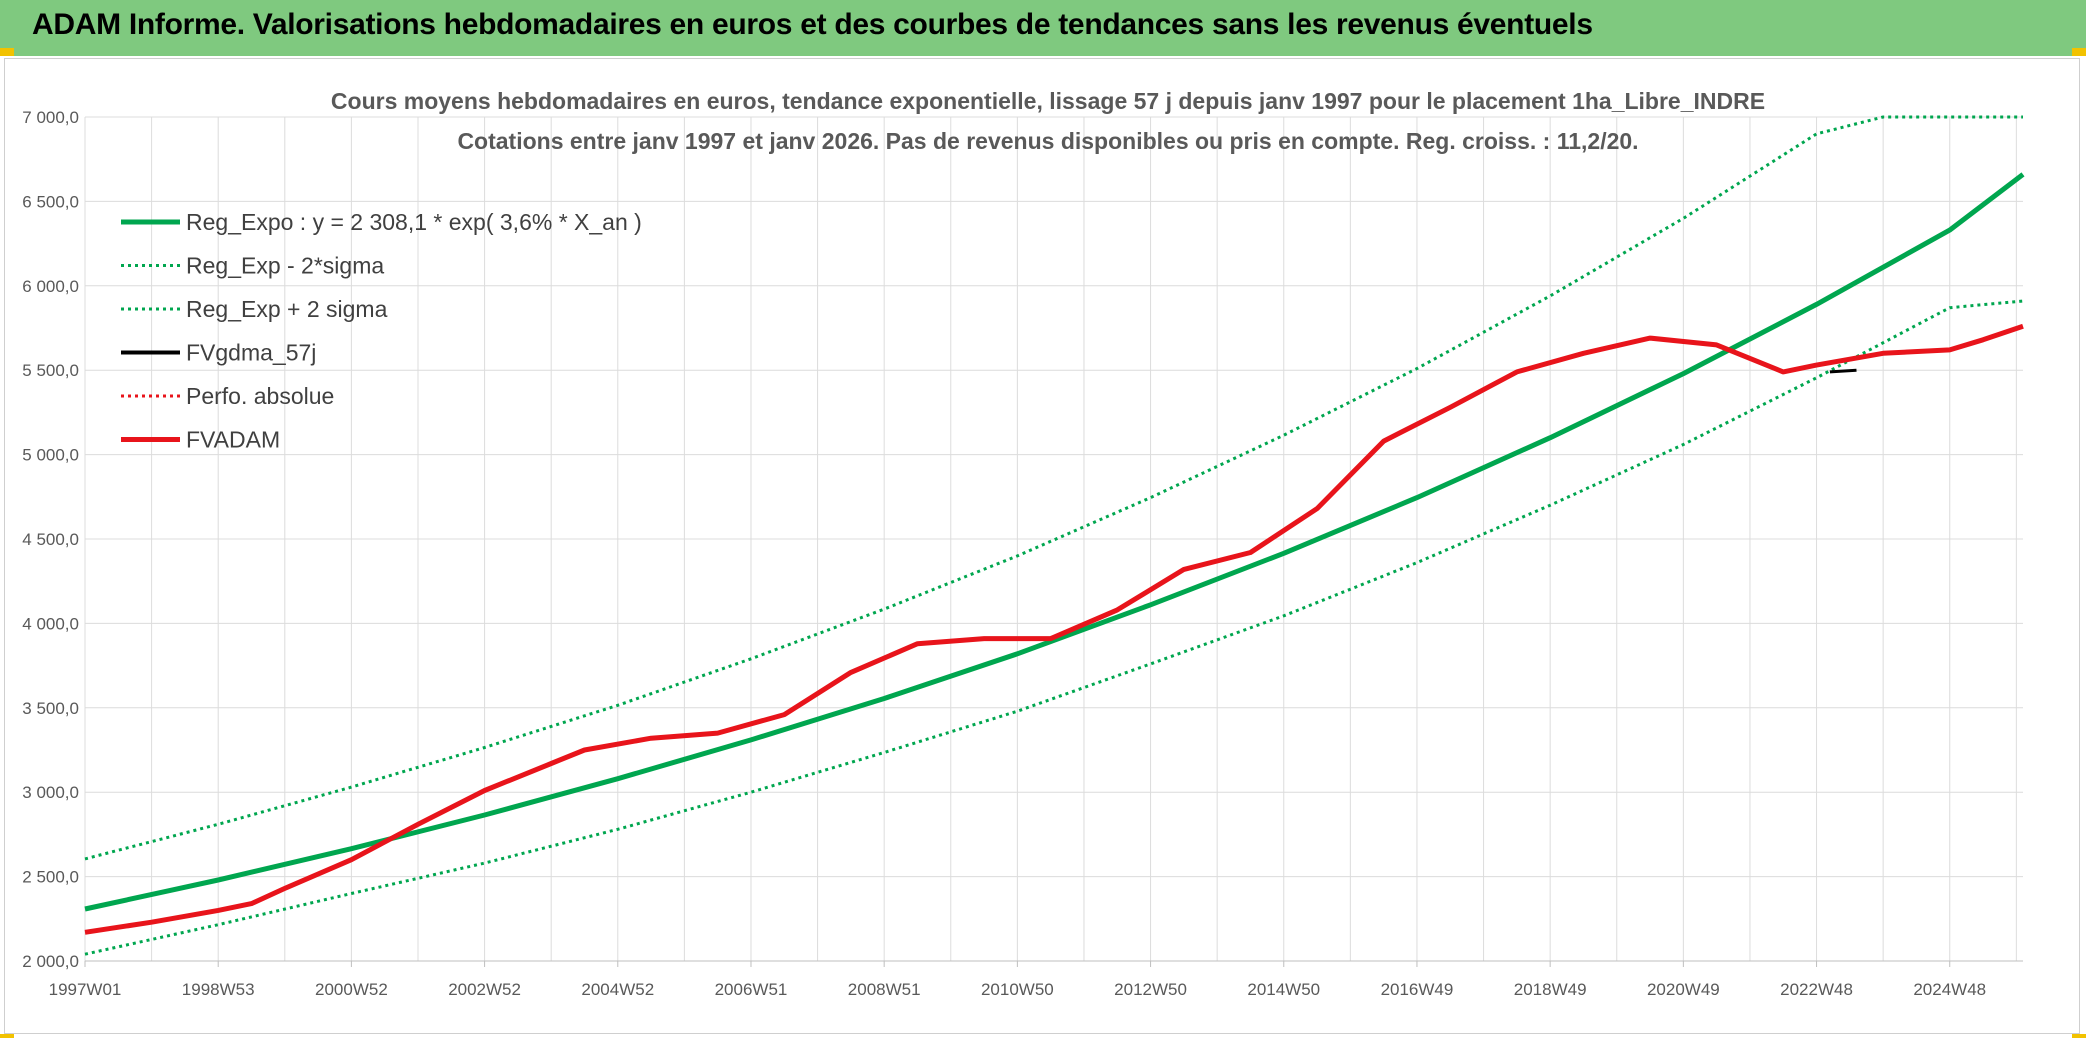  What do you see at coordinates (50, 201) in the screenshot?
I see `y-tick-label: 6 500,0` at bounding box center [50, 201].